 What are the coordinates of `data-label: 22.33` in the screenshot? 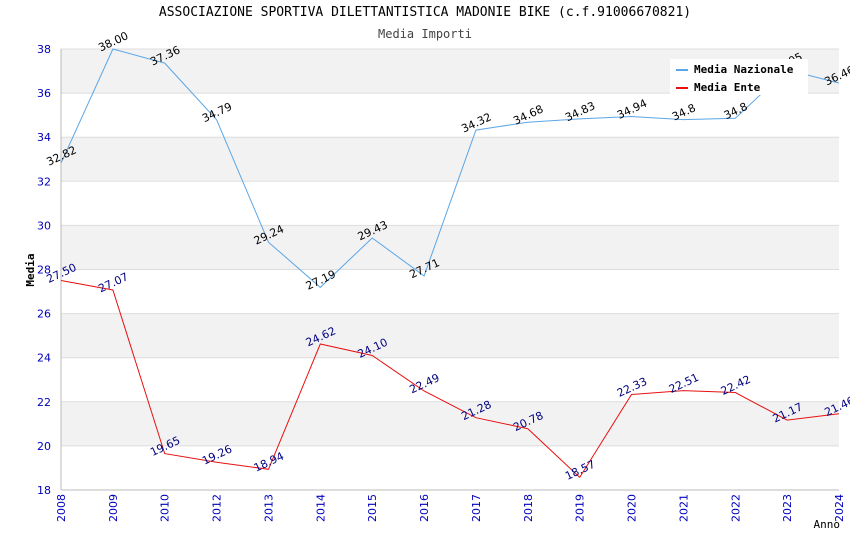 It's located at (632, 387).